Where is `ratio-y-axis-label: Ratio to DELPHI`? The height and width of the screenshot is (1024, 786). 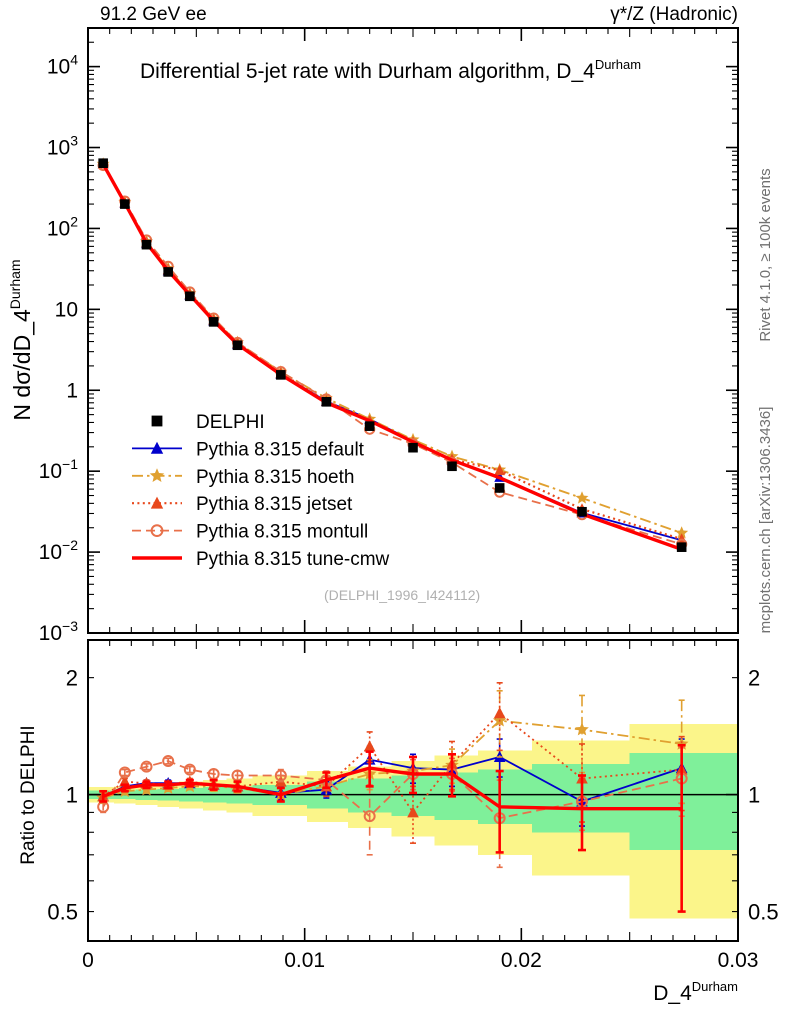 ratio-y-axis-label: Ratio to DELPHI is located at coordinates (28, 794).